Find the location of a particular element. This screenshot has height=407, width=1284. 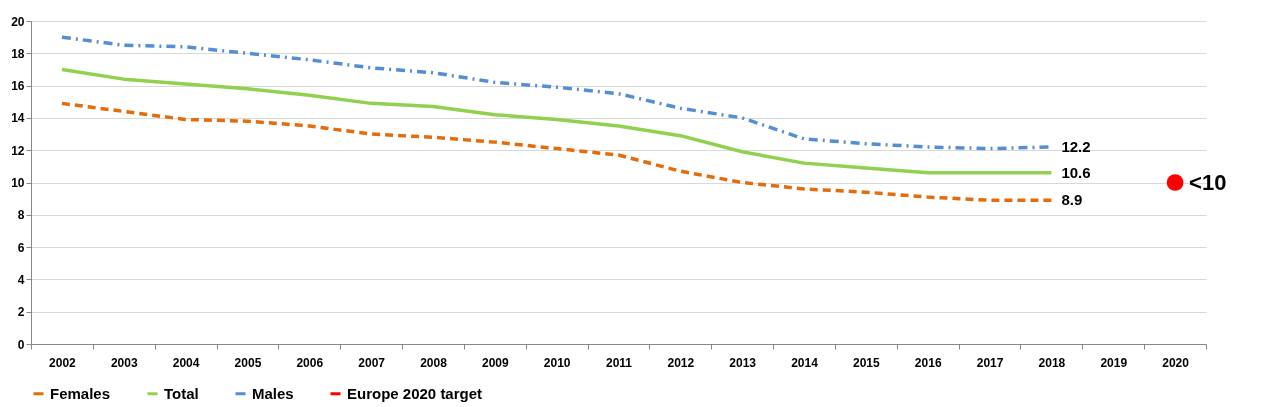

y-tick-label: 2 is located at coordinates (21, 312).